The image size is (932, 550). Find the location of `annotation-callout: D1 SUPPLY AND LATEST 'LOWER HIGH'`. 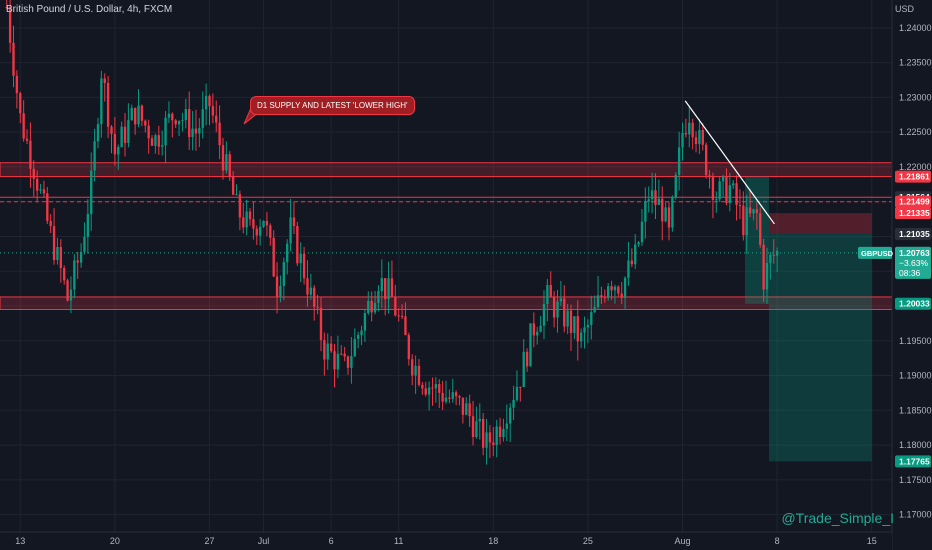

annotation-callout: D1 SUPPLY AND LATEST 'LOWER HIGH' is located at coordinates (332, 105).